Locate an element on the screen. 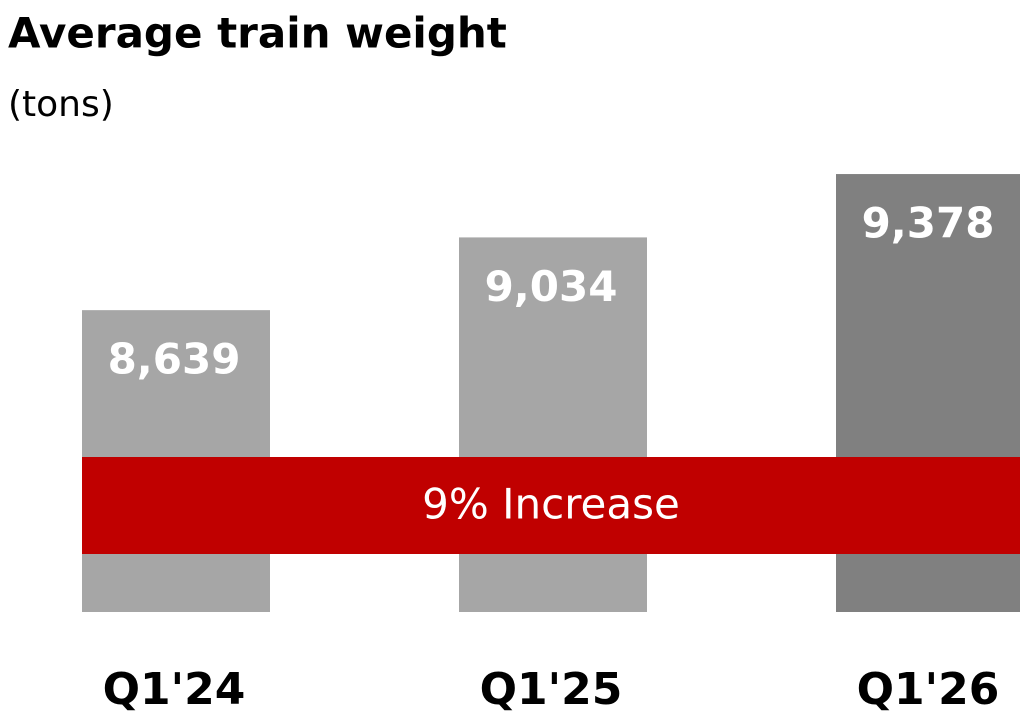  value-label: 9,034 is located at coordinates (551, 286).